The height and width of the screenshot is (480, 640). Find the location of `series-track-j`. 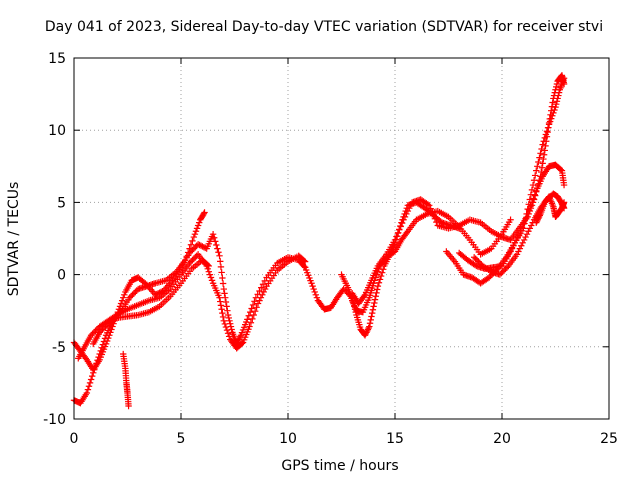

series-track-j is located at coordinates (512, 217).